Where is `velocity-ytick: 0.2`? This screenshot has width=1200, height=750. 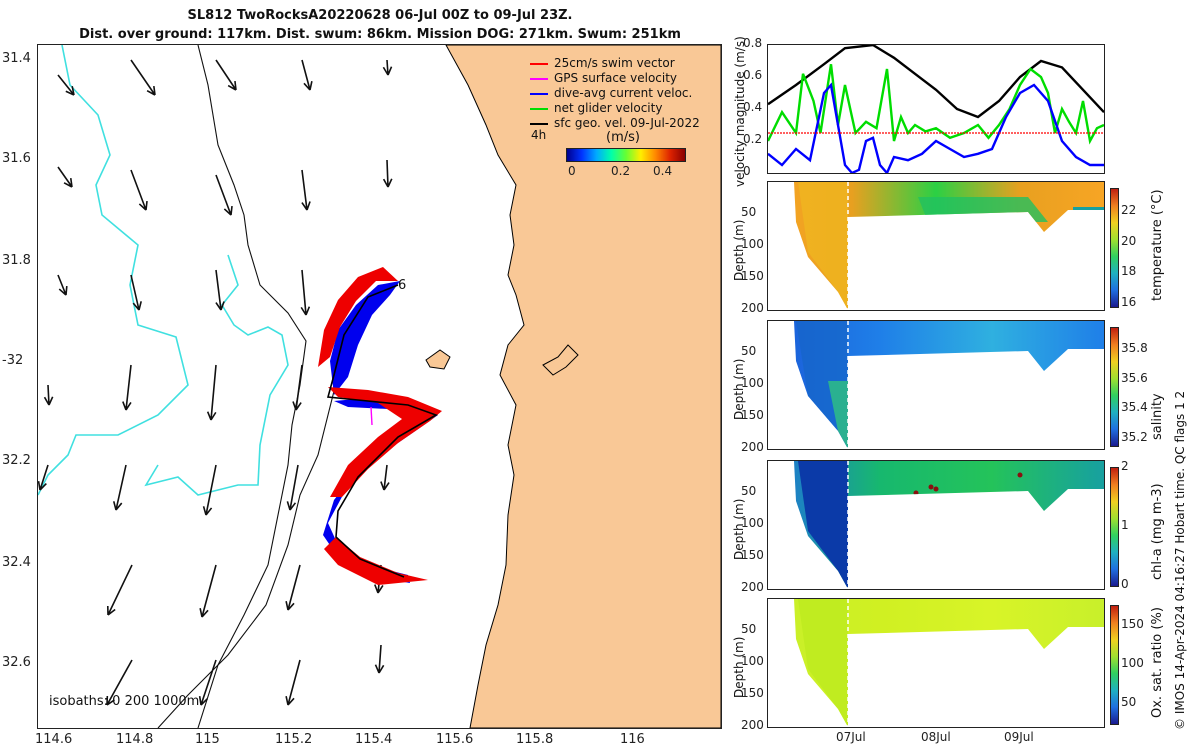
velocity-ytick: 0.2 is located at coordinates (753, 139).